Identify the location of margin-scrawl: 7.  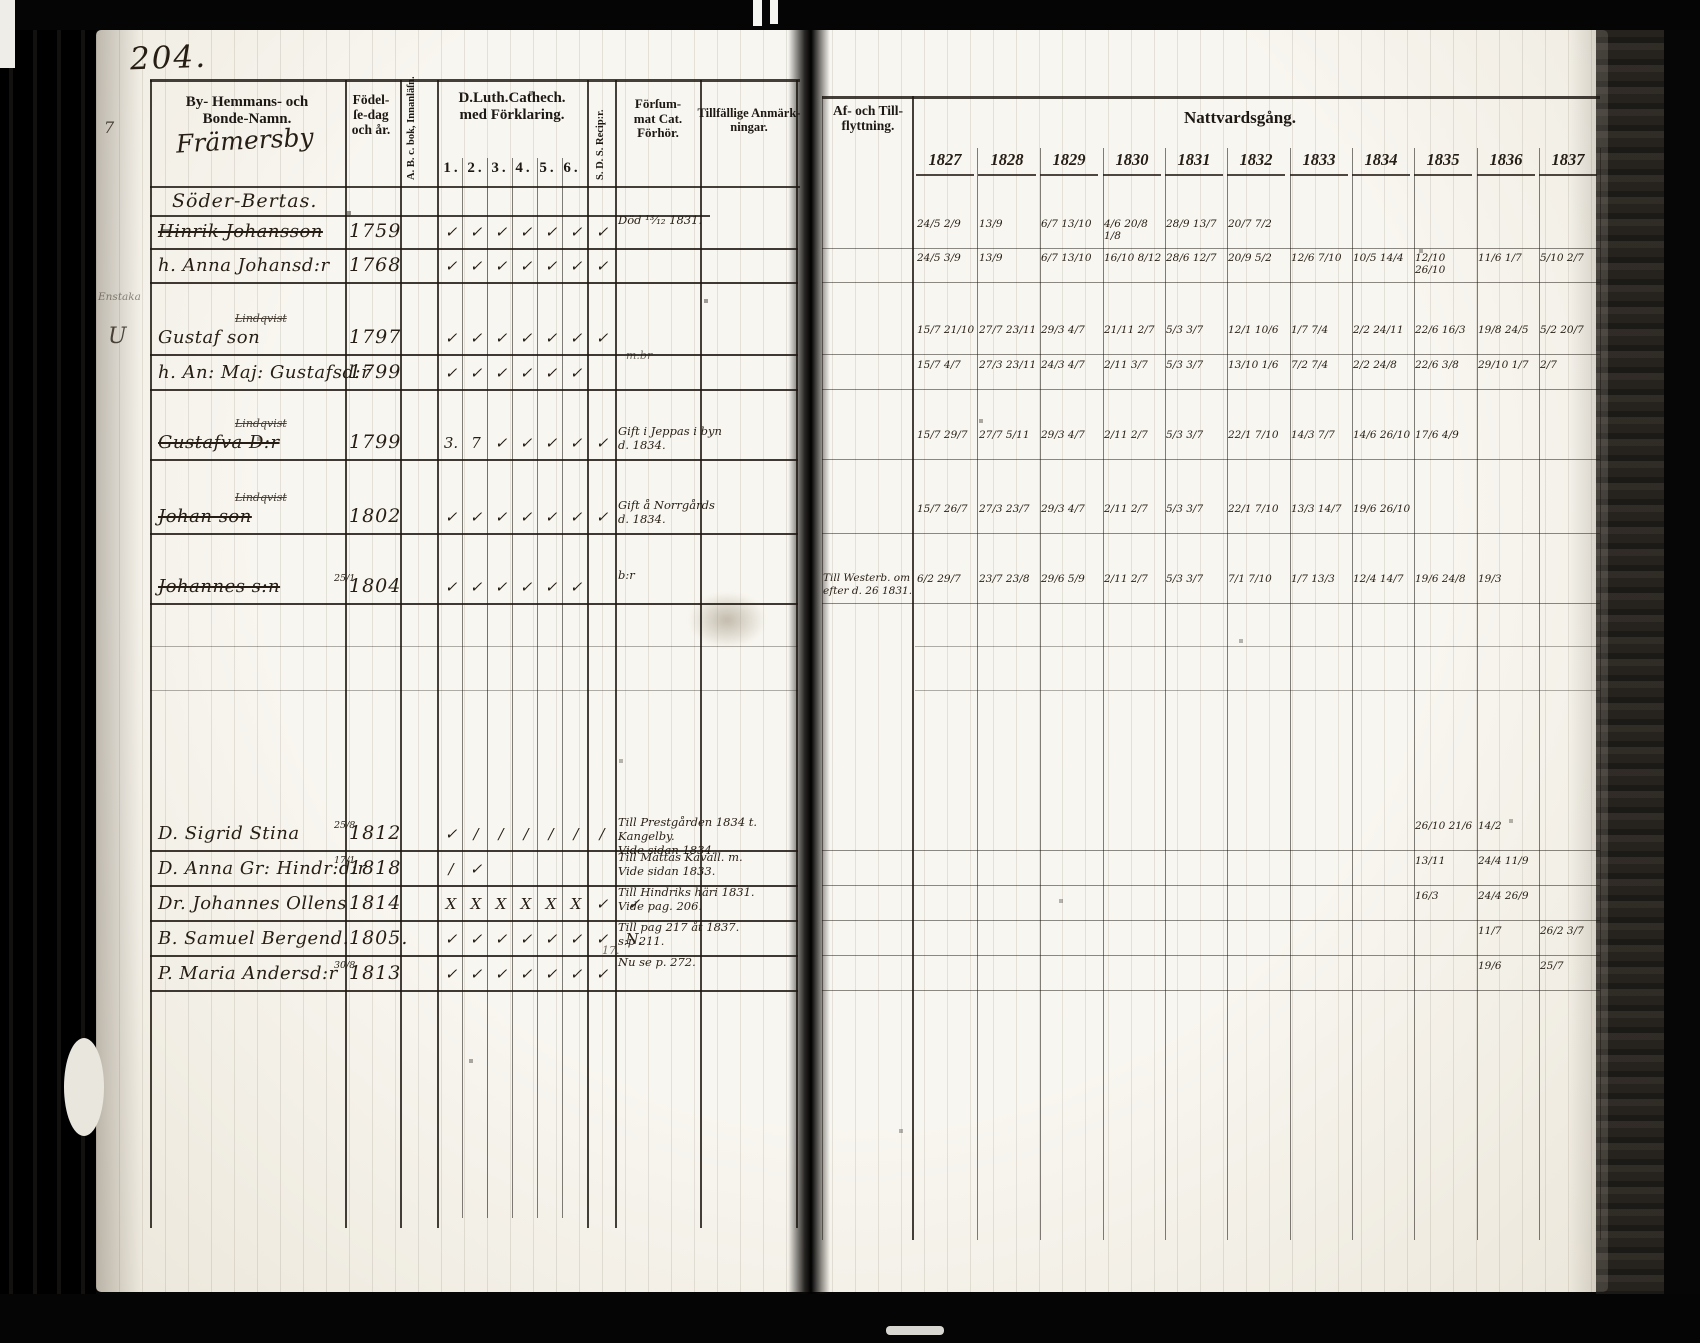
(109, 127).